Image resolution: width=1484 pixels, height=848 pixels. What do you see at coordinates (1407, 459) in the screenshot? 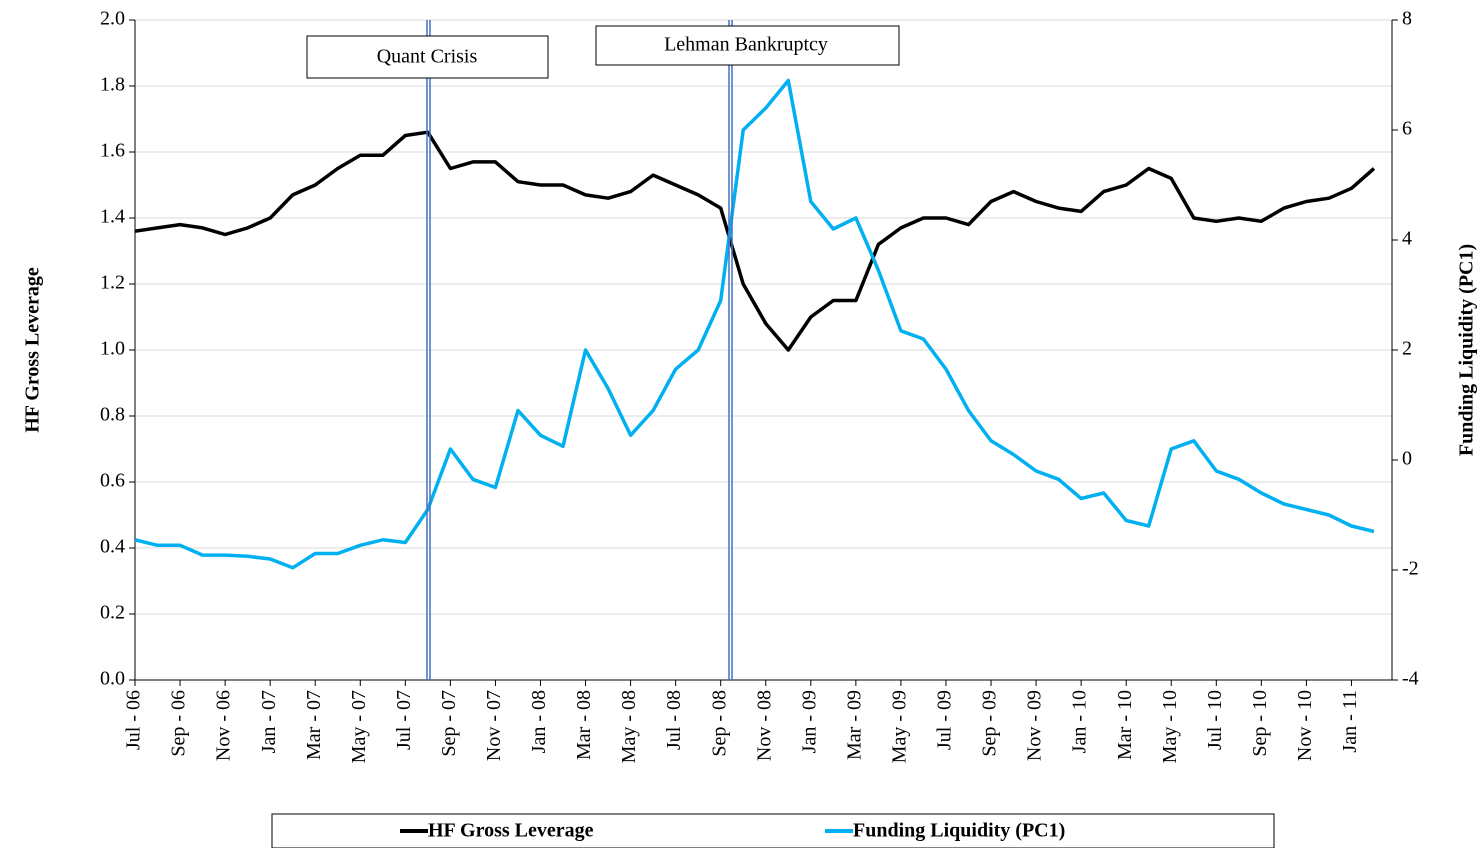
I see `y2-tick-label: 0` at bounding box center [1407, 459].